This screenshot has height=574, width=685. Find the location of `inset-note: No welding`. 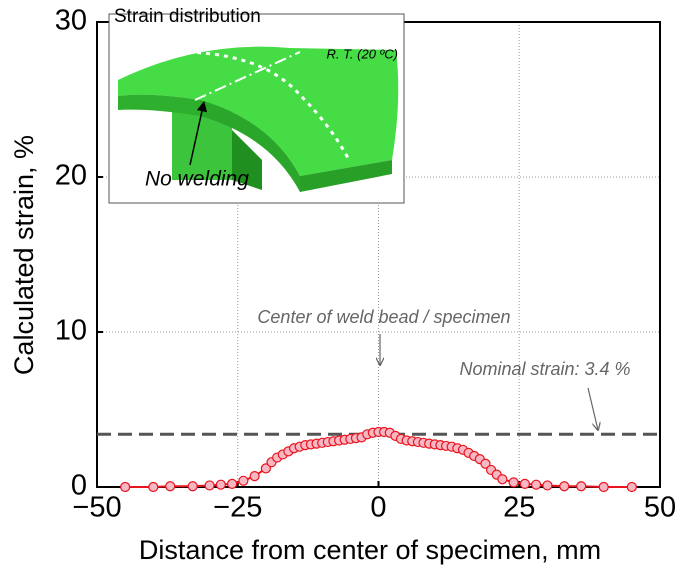

inset-note: No welding is located at coordinates (197, 179).